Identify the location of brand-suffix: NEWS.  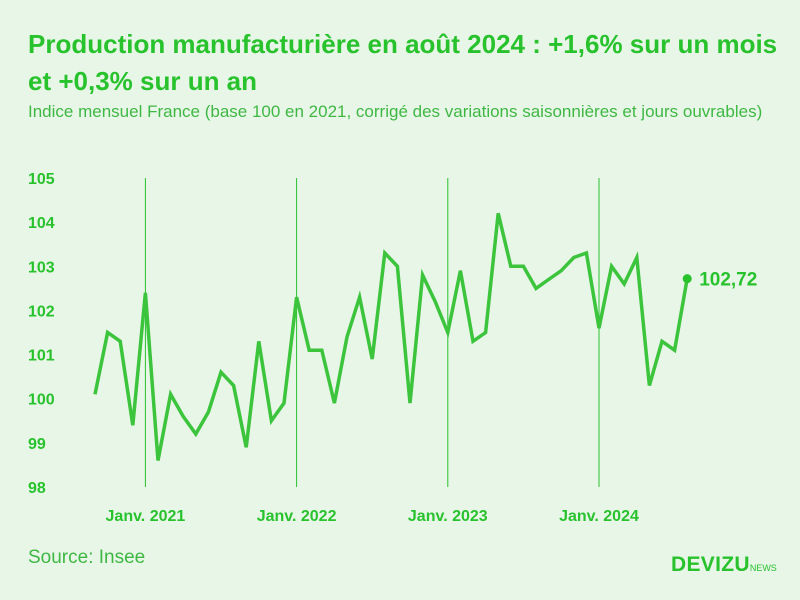
(763, 568).